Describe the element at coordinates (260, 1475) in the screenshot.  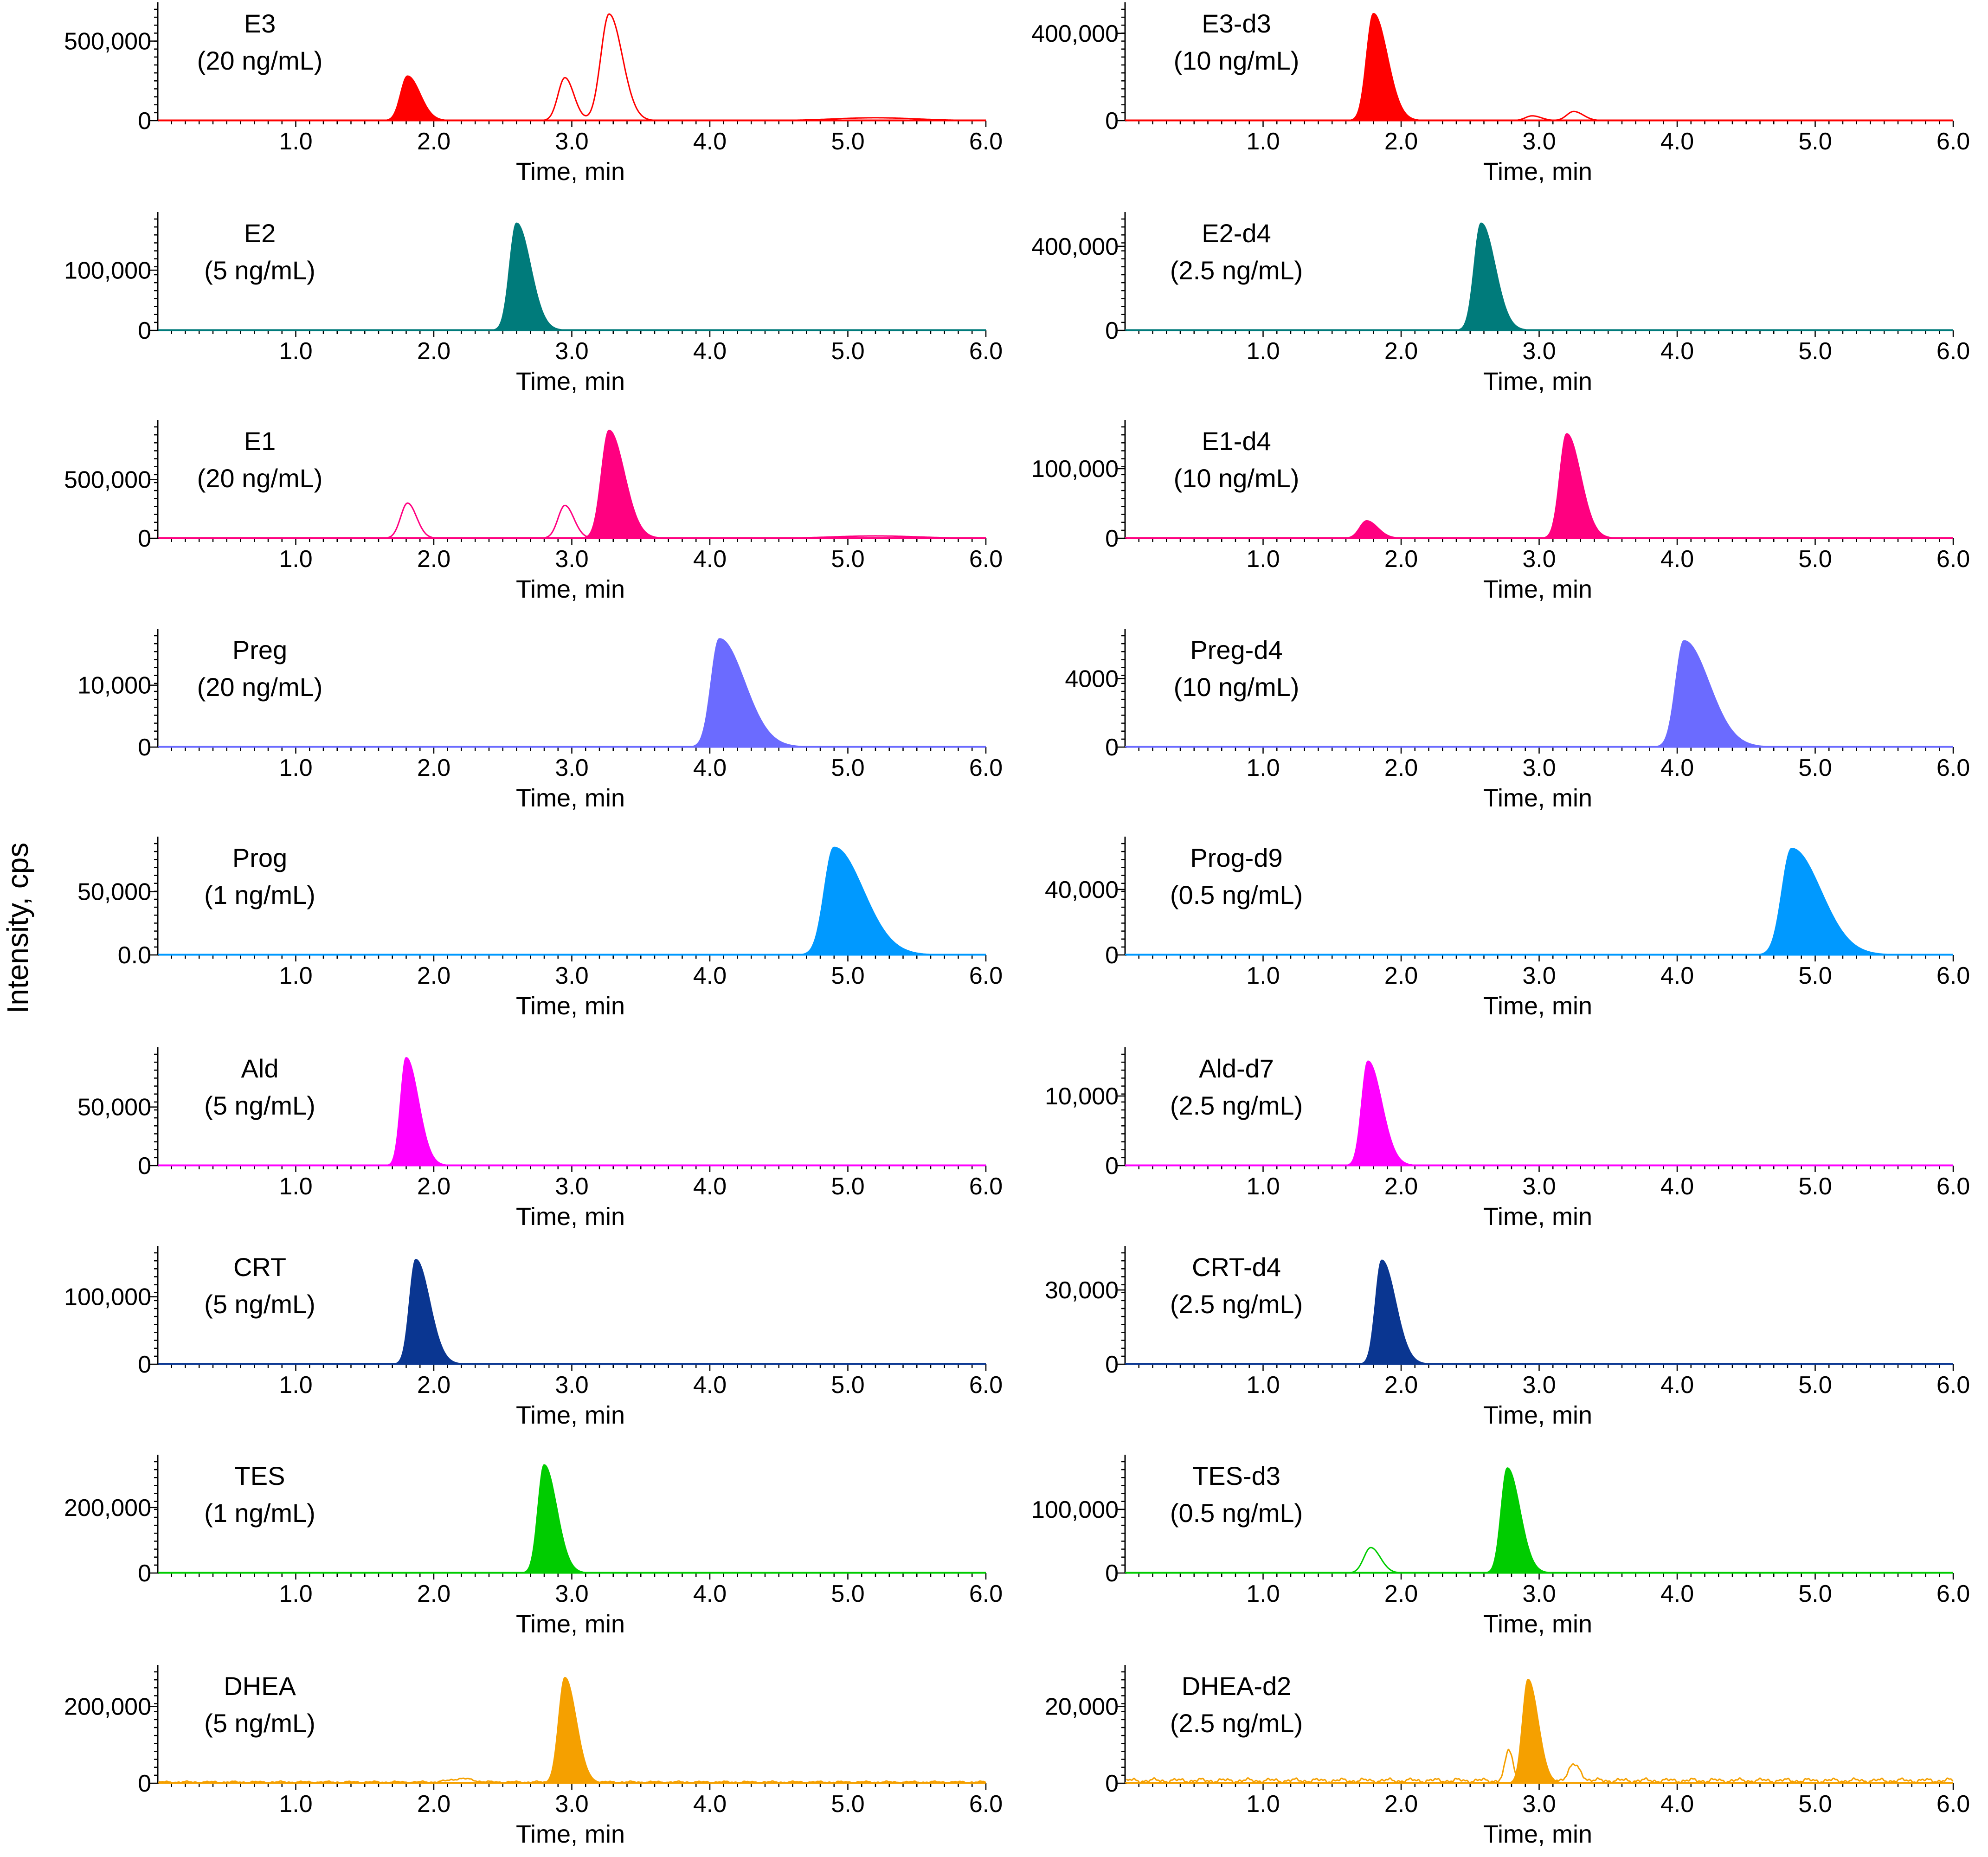
I see `analyte-name: TES` at that location.